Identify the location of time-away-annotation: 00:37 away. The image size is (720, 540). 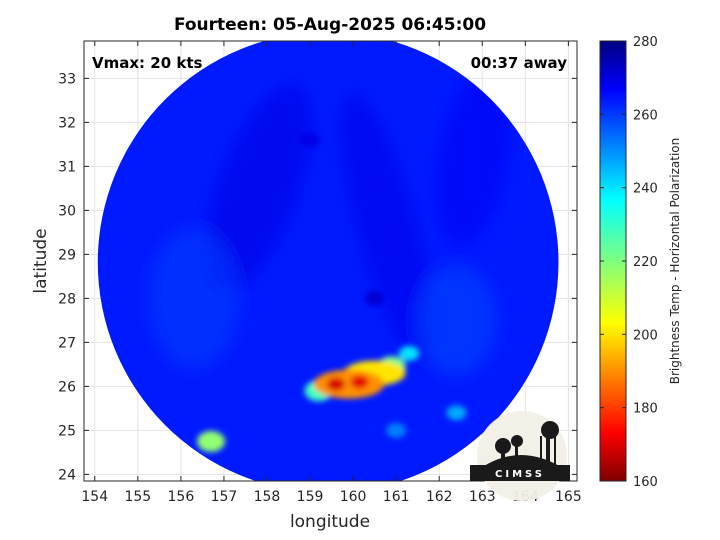
(519, 63).